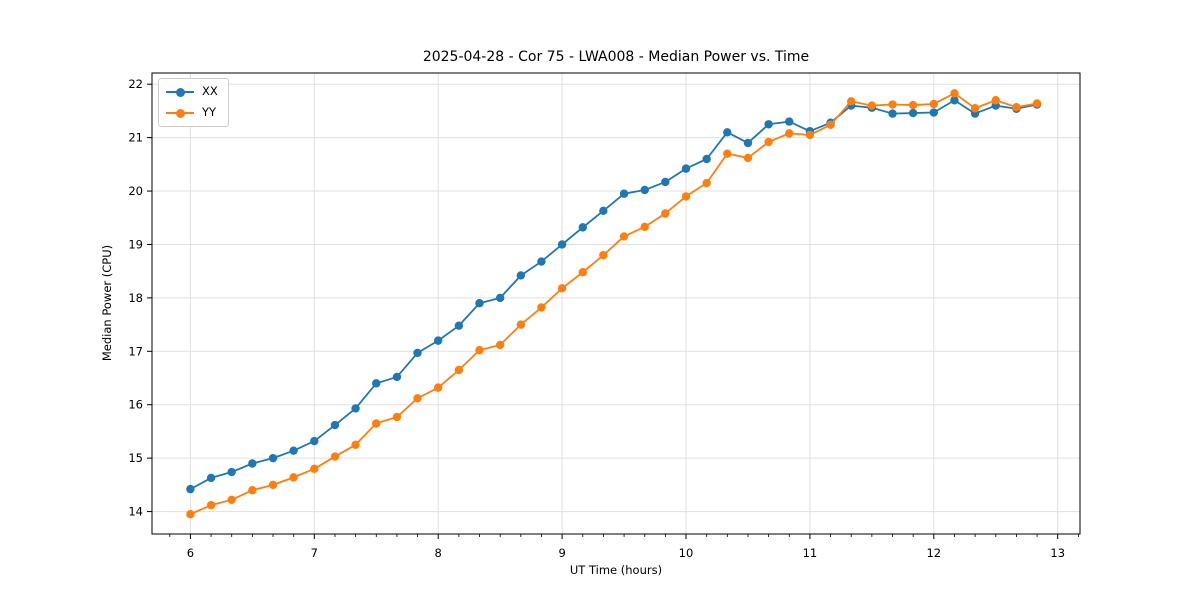 This screenshot has height=600, width=1200. Describe the element at coordinates (135, 405) in the screenshot. I see `y-tick-label: 16` at that location.